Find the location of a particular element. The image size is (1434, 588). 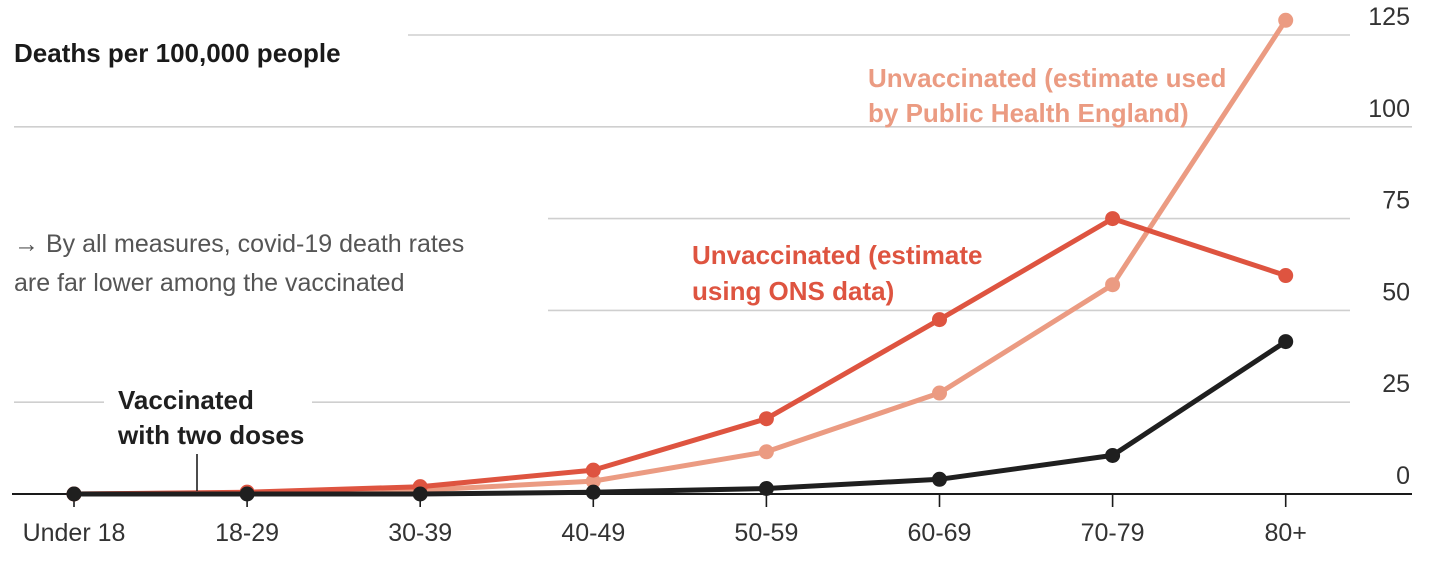

x-tick-label-3: 40-49 is located at coordinates (593, 533).